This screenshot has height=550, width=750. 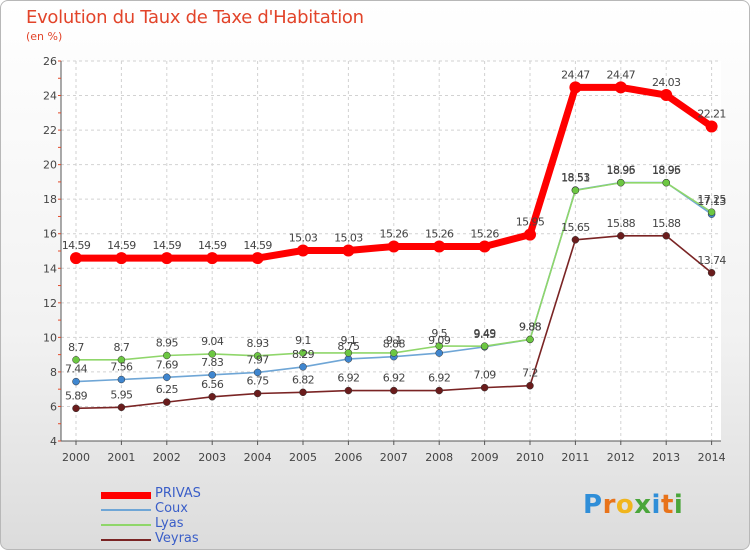 What do you see at coordinates (575, 227) in the screenshot?
I see `data-label-veyras: 15.65` at bounding box center [575, 227].